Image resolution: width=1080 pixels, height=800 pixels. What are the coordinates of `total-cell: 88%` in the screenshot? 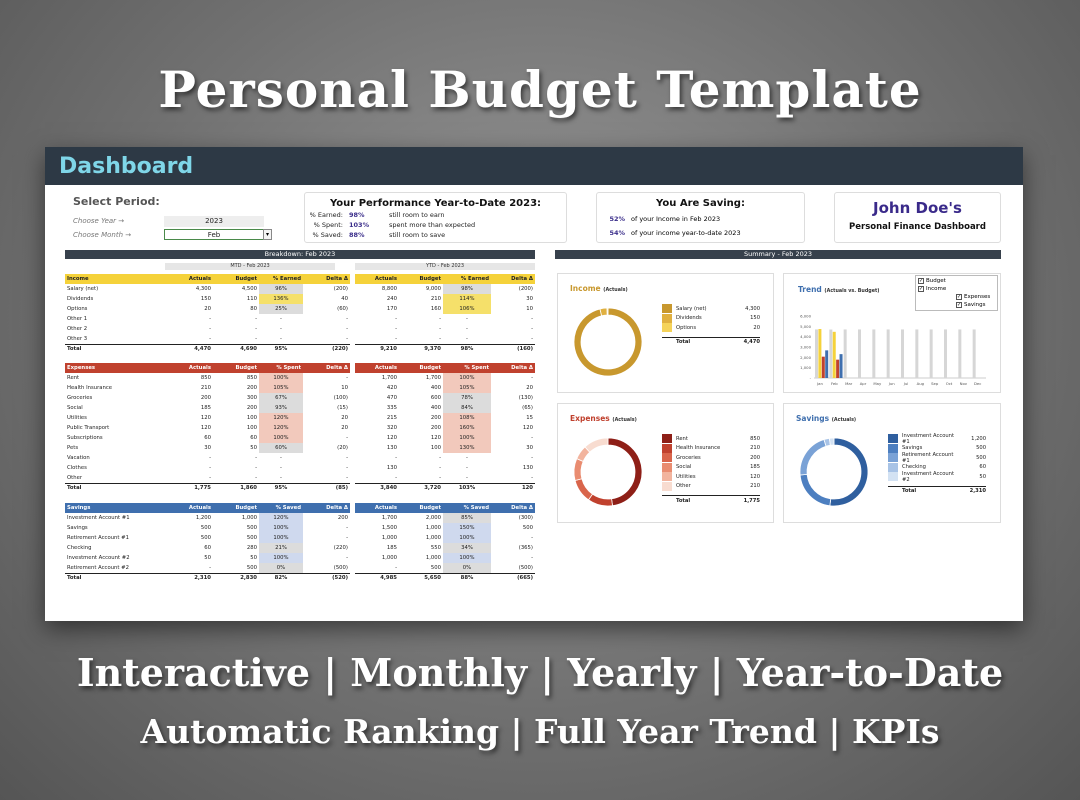 It's located at (467, 577).